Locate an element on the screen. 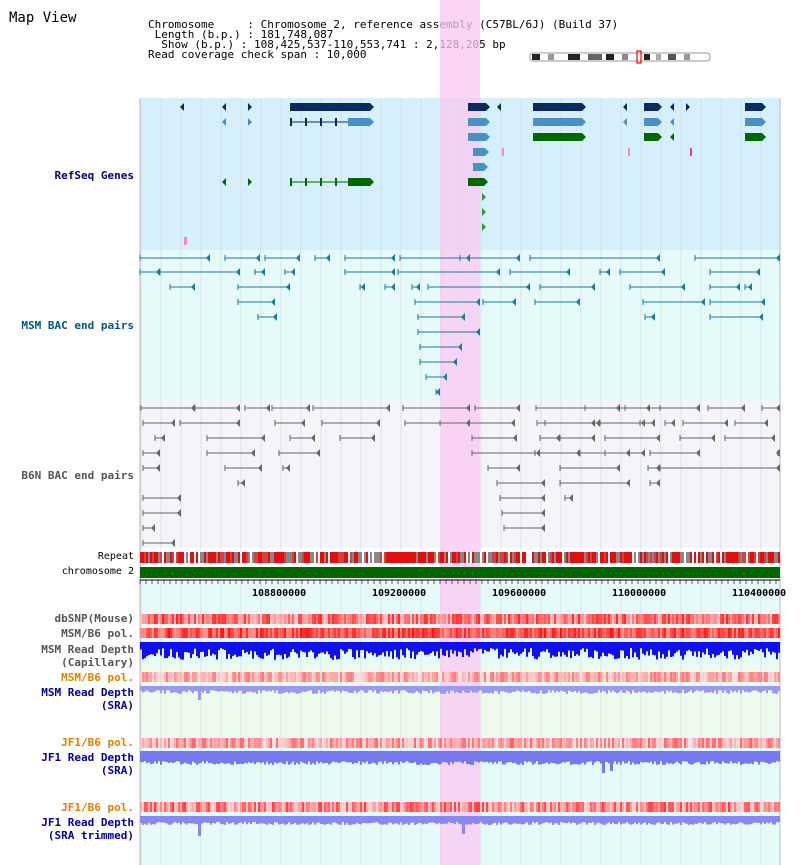 This screenshot has height=865, width=800. chromosome-ideogram is located at coordinates (620, 57).